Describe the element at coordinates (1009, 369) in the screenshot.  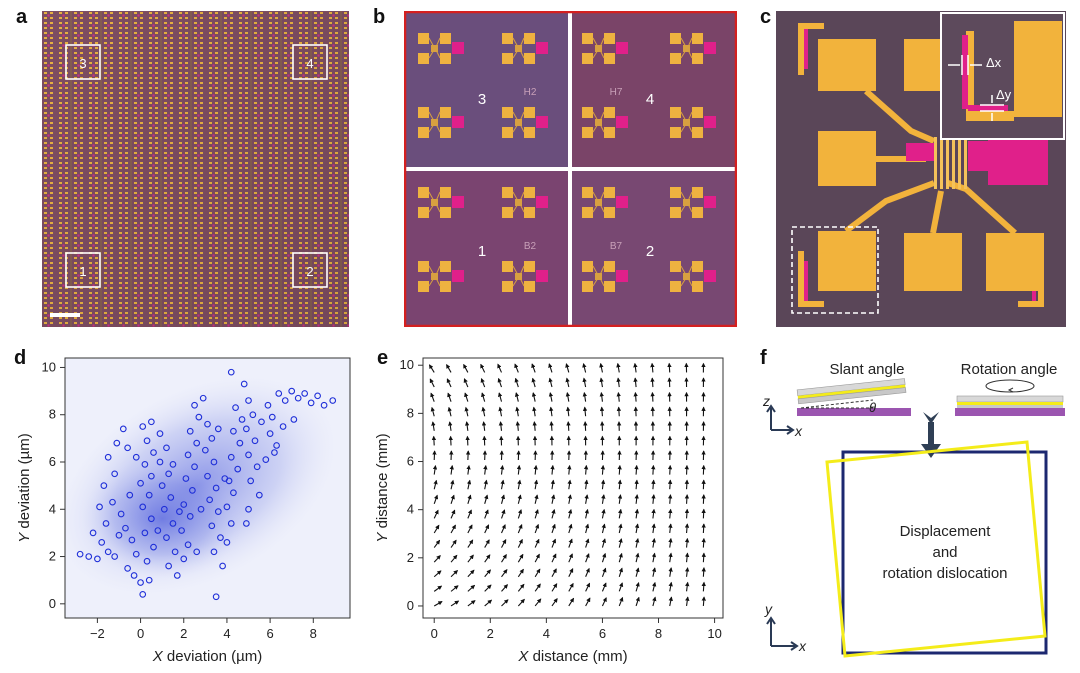
I see `rotation-angle-title: Rotation angle` at that location.